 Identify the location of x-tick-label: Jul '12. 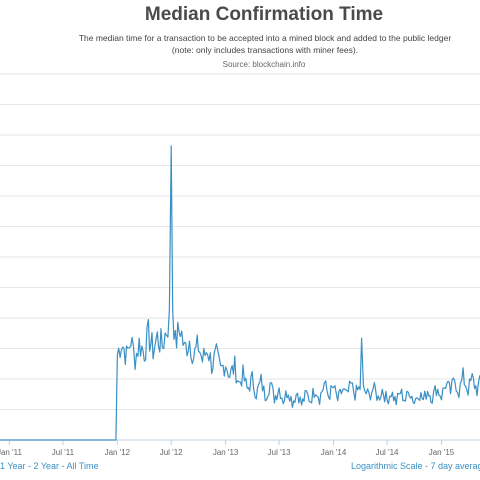
(171, 452).